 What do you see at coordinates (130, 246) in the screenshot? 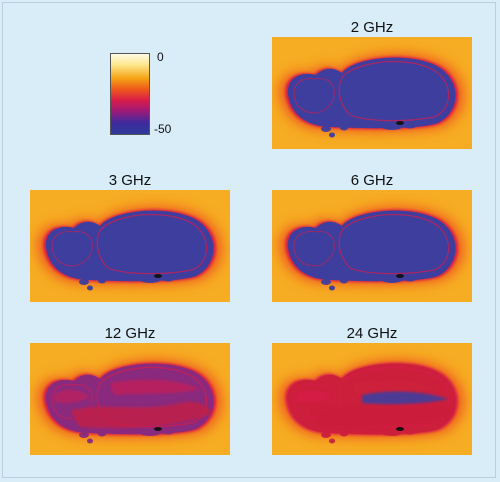
I see `field-map-3ghz` at bounding box center [130, 246].